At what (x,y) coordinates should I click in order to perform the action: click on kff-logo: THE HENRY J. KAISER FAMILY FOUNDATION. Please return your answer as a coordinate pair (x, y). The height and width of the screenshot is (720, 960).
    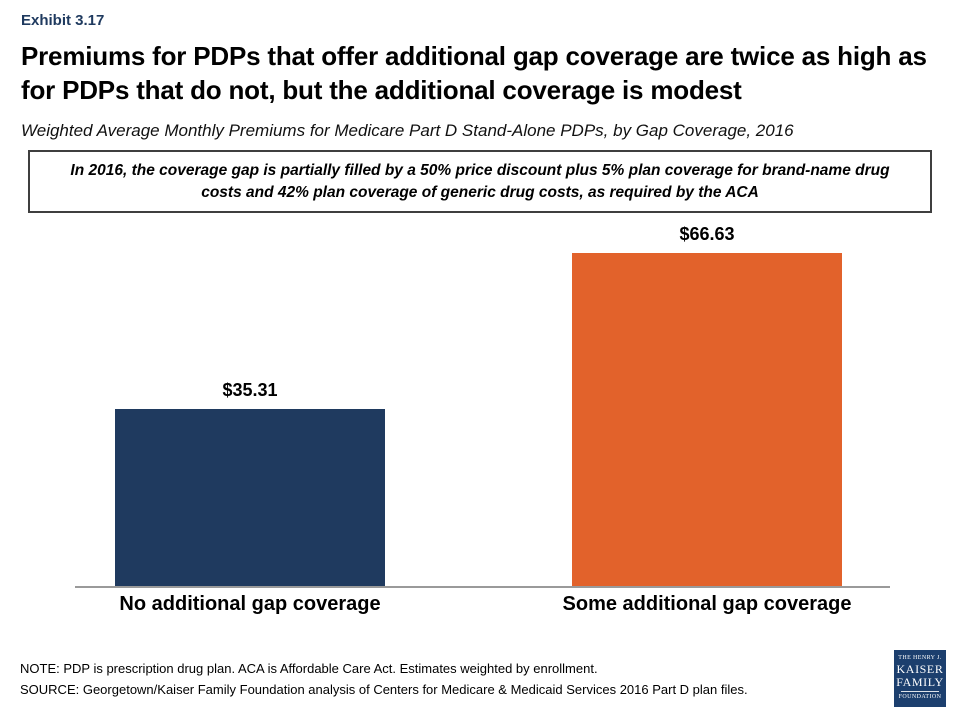
    Looking at the image, I should click on (920, 678).